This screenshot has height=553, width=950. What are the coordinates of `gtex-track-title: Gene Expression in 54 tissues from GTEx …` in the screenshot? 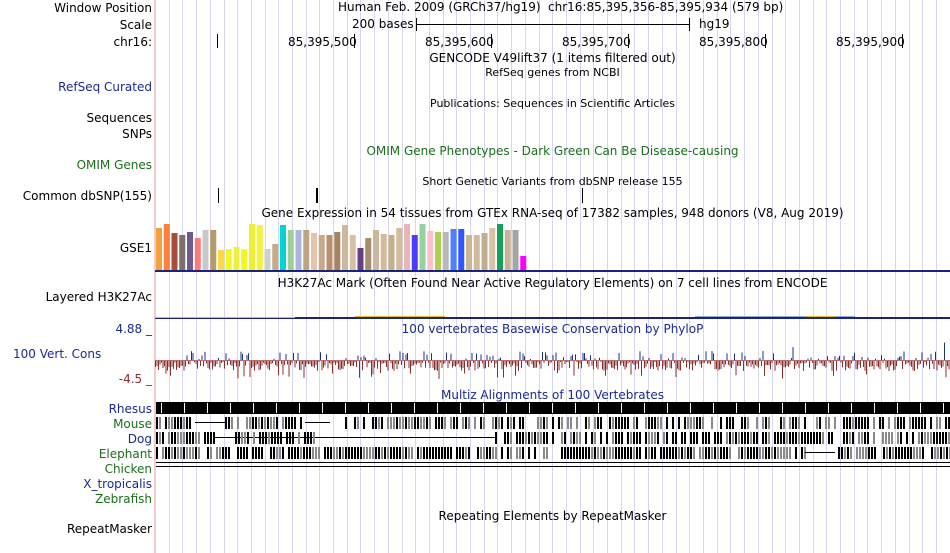 It's located at (552, 213).